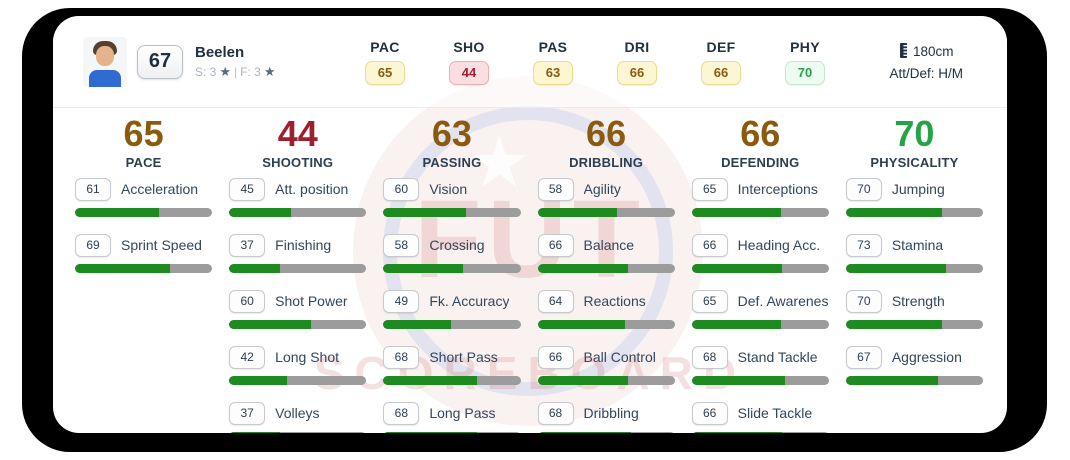  I want to click on column-name: DRIBBLING, so click(606, 162).